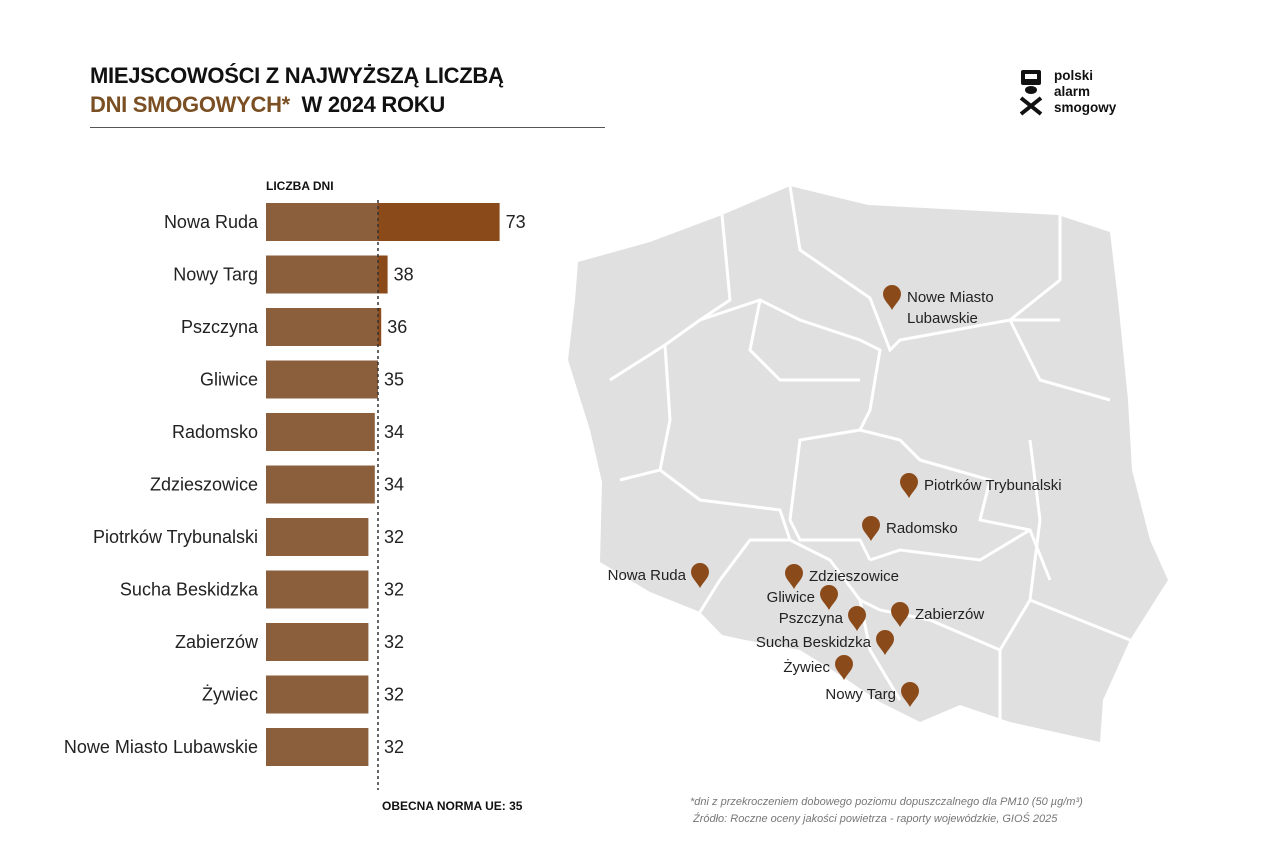  Describe the element at coordinates (220, 327) in the screenshot. I see `category-label: Pszczyna` at that location.